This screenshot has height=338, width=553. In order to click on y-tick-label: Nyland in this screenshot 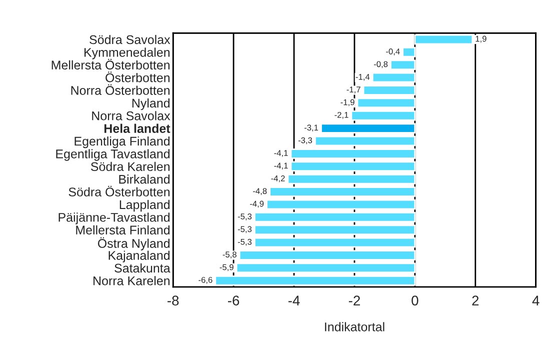, I will do `click(151, 104)`.